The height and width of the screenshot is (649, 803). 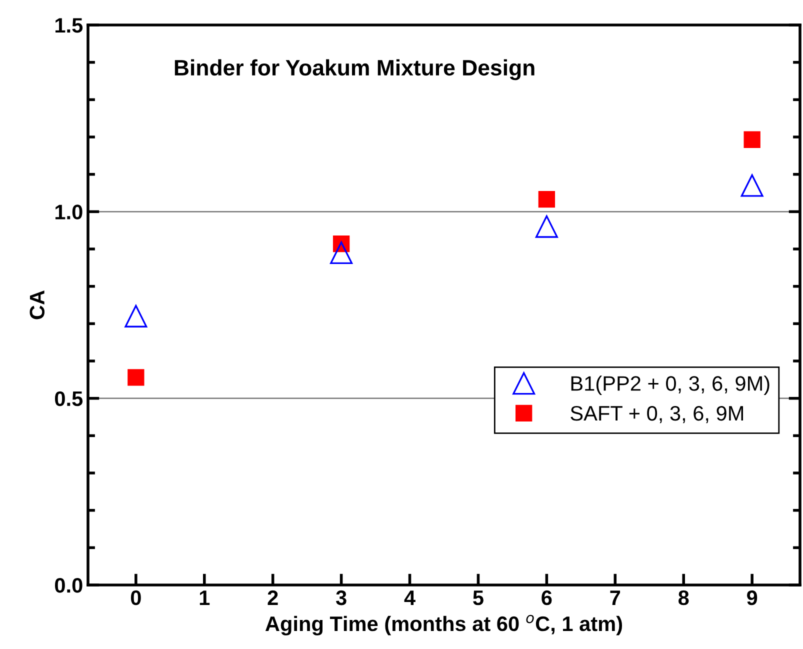 What do you see at coordinates (657, 415) in the screenshot?
I see `legend-label: SAFT + 0, 3, 6, 9M` at bounding box center [657, 415].